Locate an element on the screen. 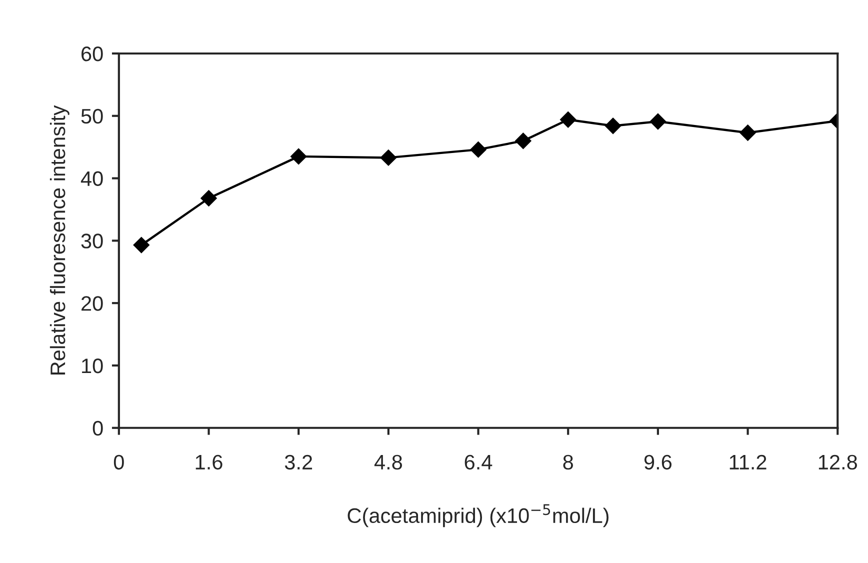 The width and height of the screenshot is (868, 563). y-tick-label: 20 is located at coordinates (92, 303).